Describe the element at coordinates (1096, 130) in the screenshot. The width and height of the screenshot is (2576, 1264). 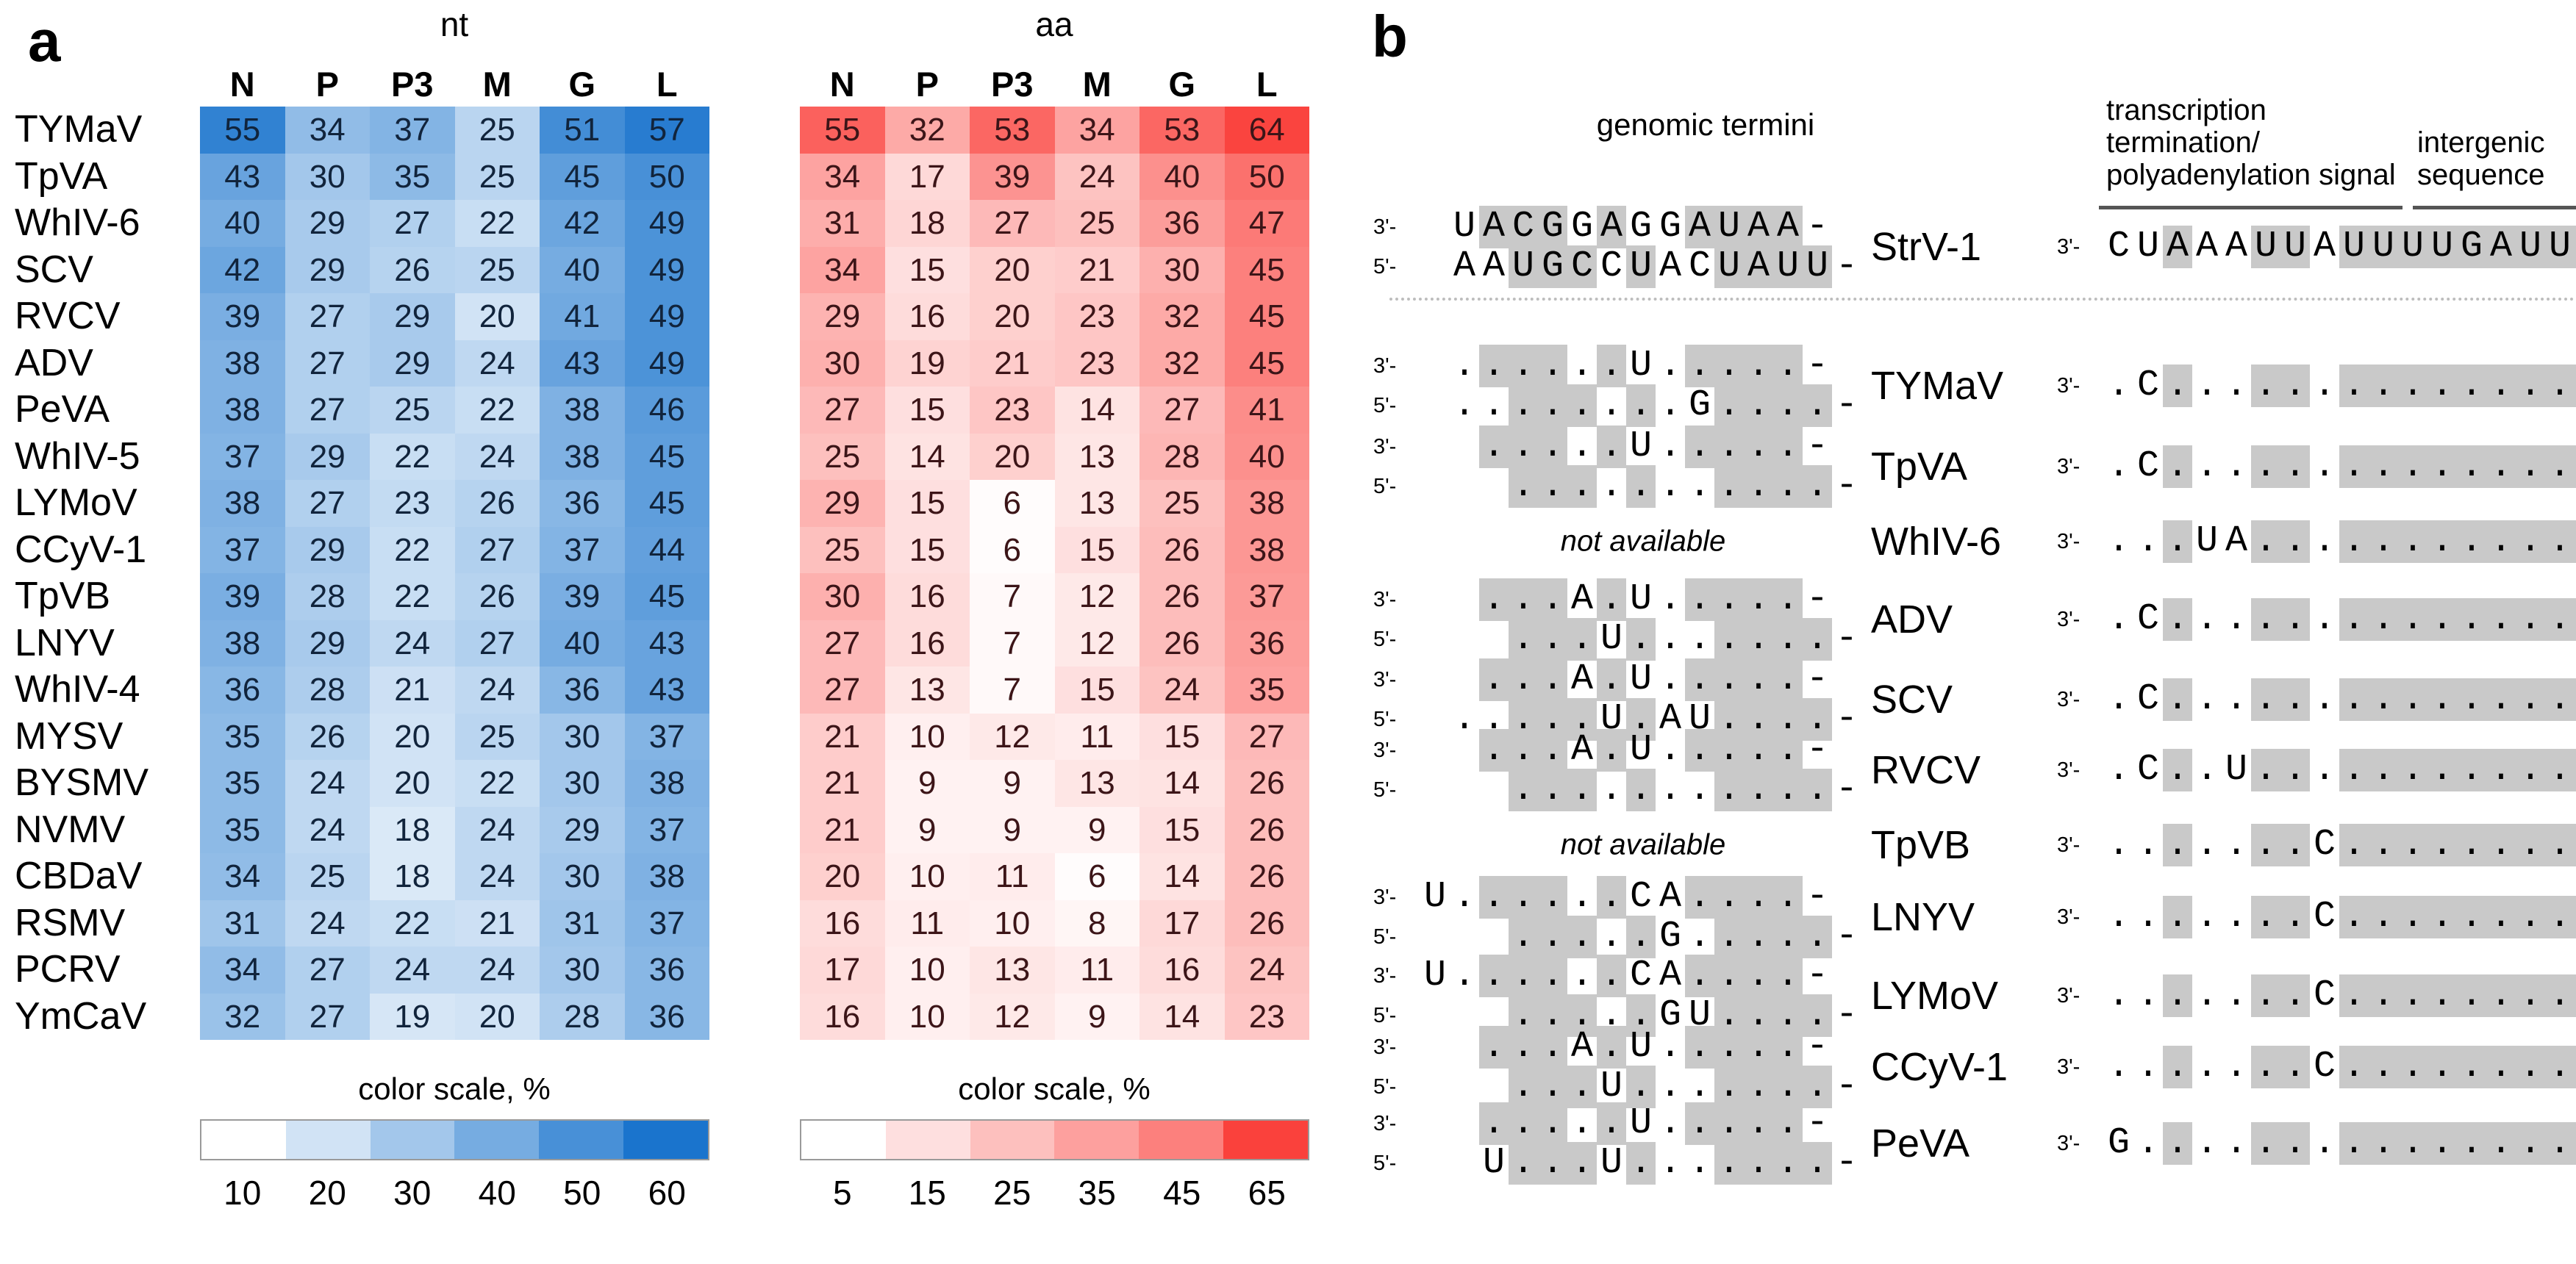
I see `heatmap-cell: 34` at that location.